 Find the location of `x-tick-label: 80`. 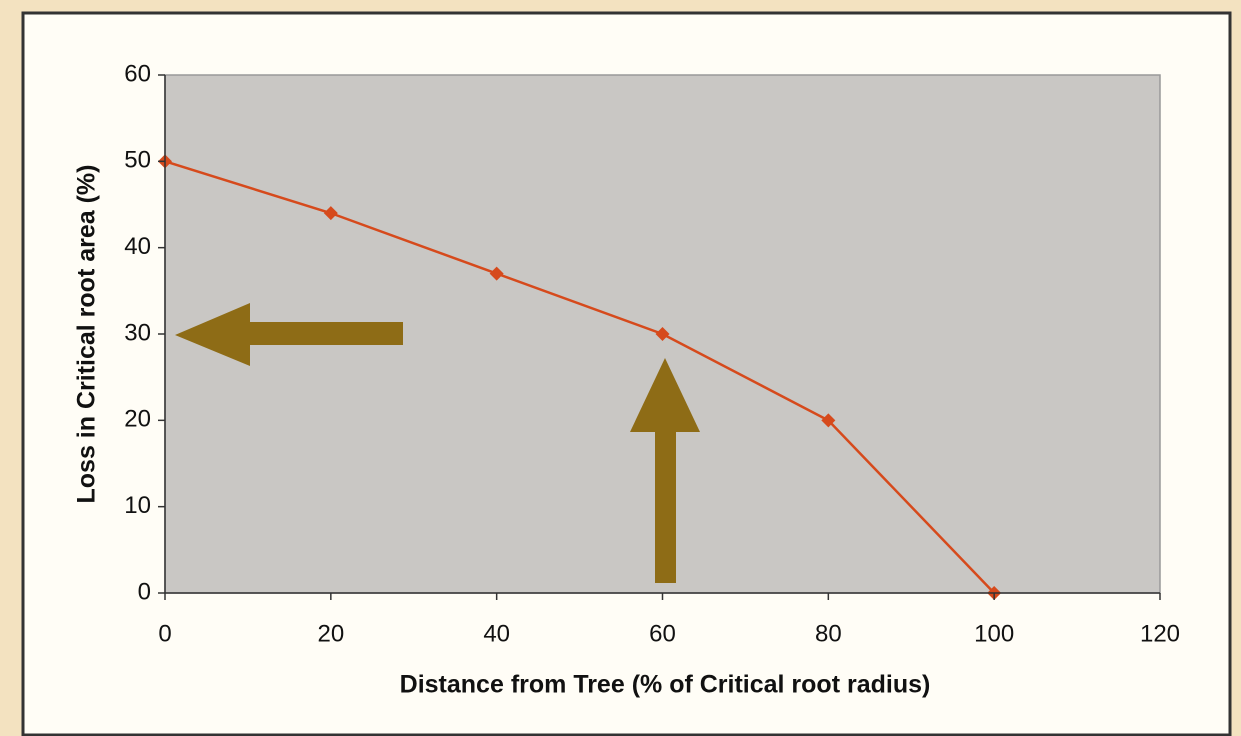

x-tick-label: 80 is located at coordinates (828, 633).